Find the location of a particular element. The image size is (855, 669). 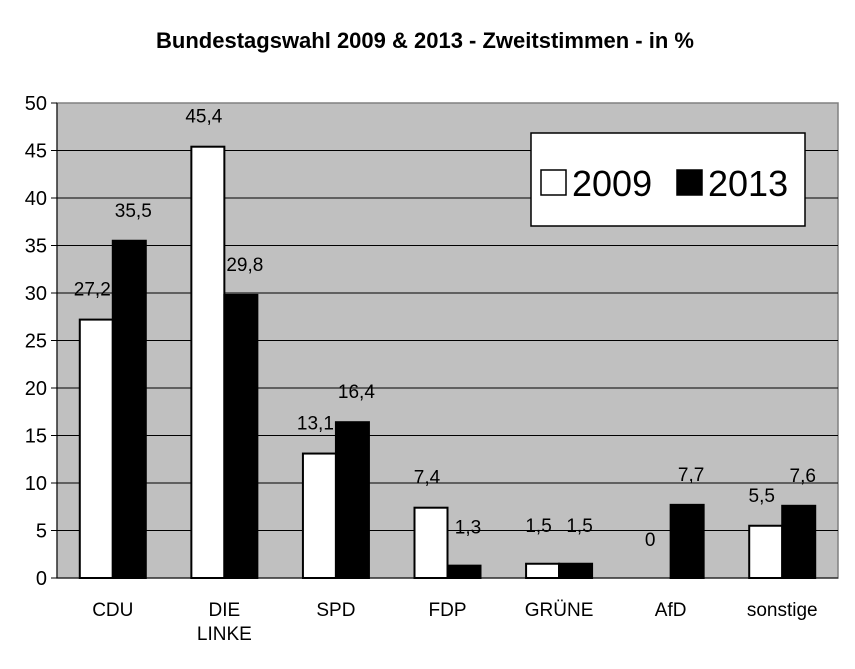

data-label: 27,2 is located at coordinates (92, 290).